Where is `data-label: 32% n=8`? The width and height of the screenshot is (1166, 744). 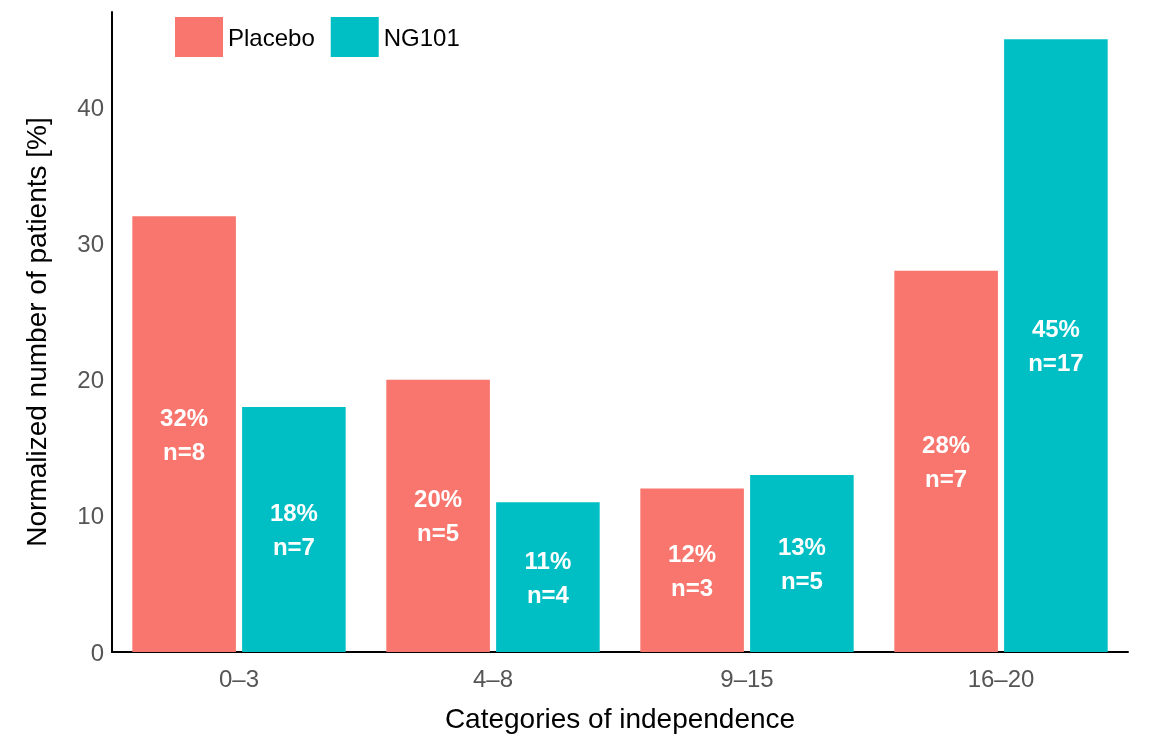 data-label: 32% n=8 is located at coordinates (184, 434).